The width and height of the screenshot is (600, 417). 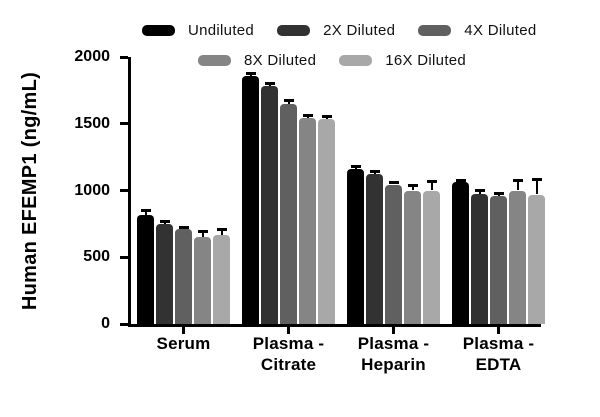 What do you see at coordinates (431, 257) in the screenshot?
I see `bar-16x-diluted-plasma-heparin` at bounding box center [431, 257].